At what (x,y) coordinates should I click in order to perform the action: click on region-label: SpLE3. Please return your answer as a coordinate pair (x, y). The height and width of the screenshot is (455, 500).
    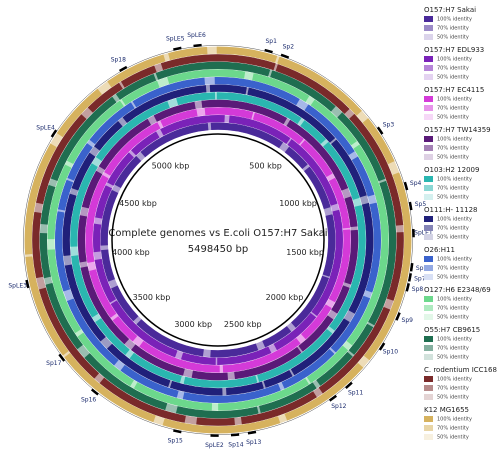
    Looking at the image, I should click on (17, 286).